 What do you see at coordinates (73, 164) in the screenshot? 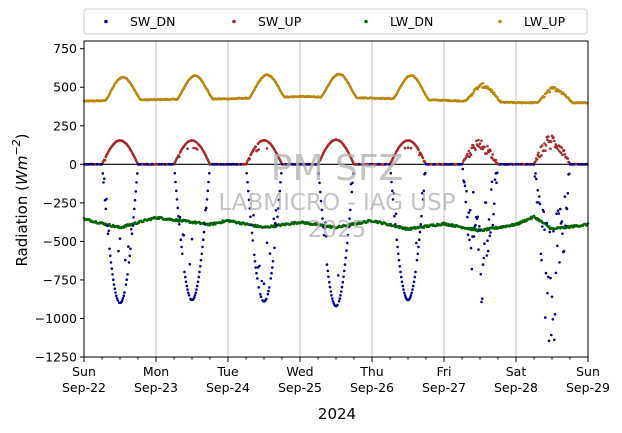
I see `y-tick-label: 0` at bounding box center [73, 164].